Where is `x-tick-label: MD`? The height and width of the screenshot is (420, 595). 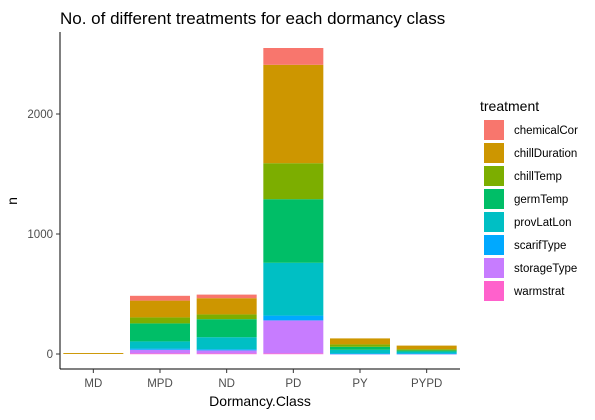
x-tick-label: MD is located at coordinates (93, 384).